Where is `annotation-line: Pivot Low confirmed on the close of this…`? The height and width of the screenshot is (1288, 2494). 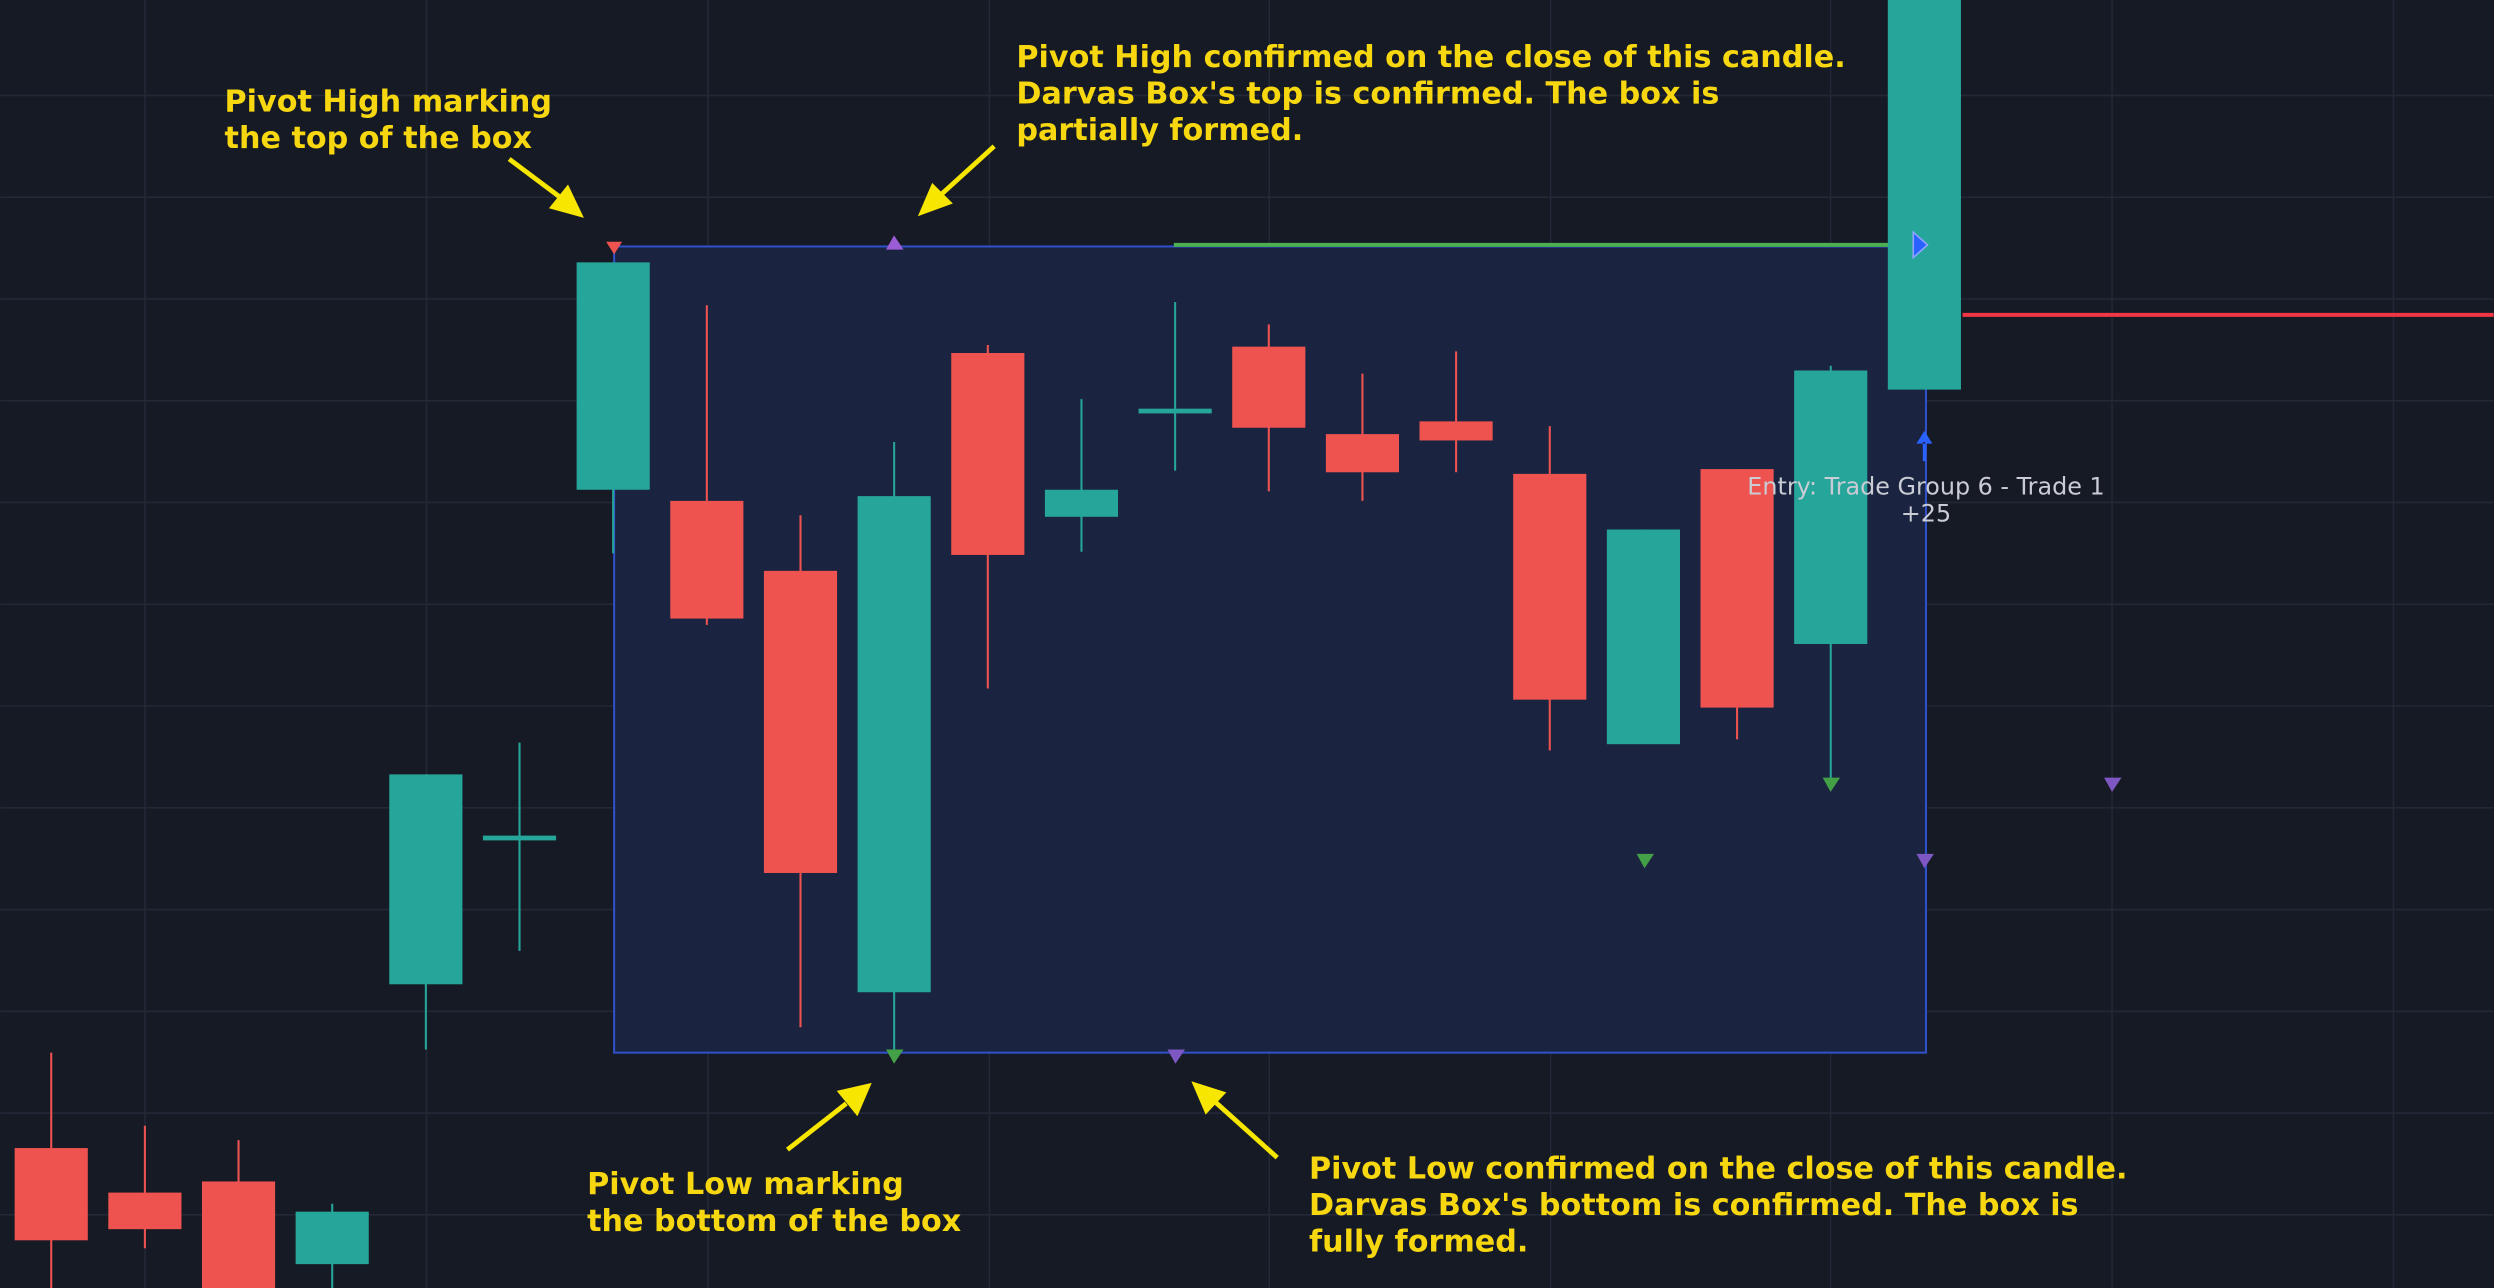 annotation-line: Pivot Low confirmed on the close of this… is located at coordinates (1718, 1168).